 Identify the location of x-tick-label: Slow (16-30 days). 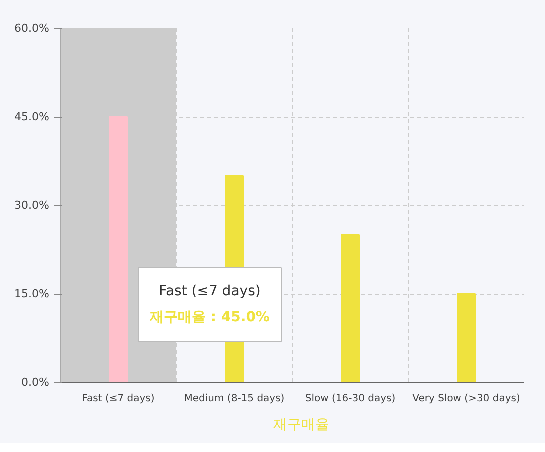
(350, 399).